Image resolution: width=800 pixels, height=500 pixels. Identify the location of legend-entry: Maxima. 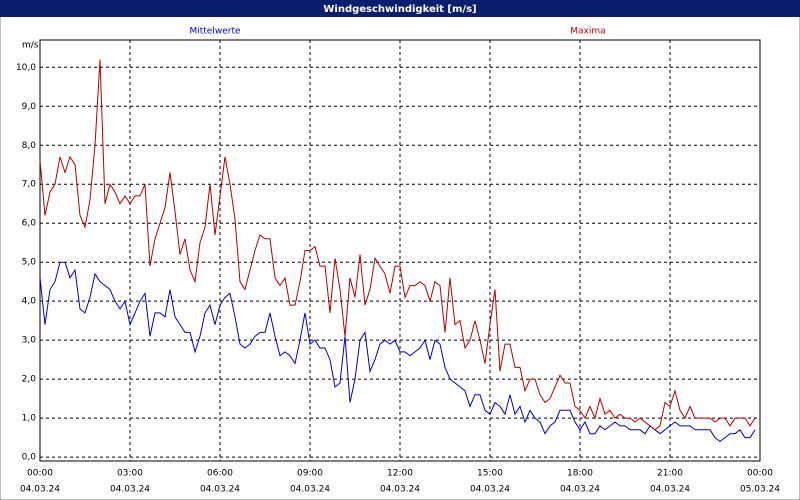
(587, 32).